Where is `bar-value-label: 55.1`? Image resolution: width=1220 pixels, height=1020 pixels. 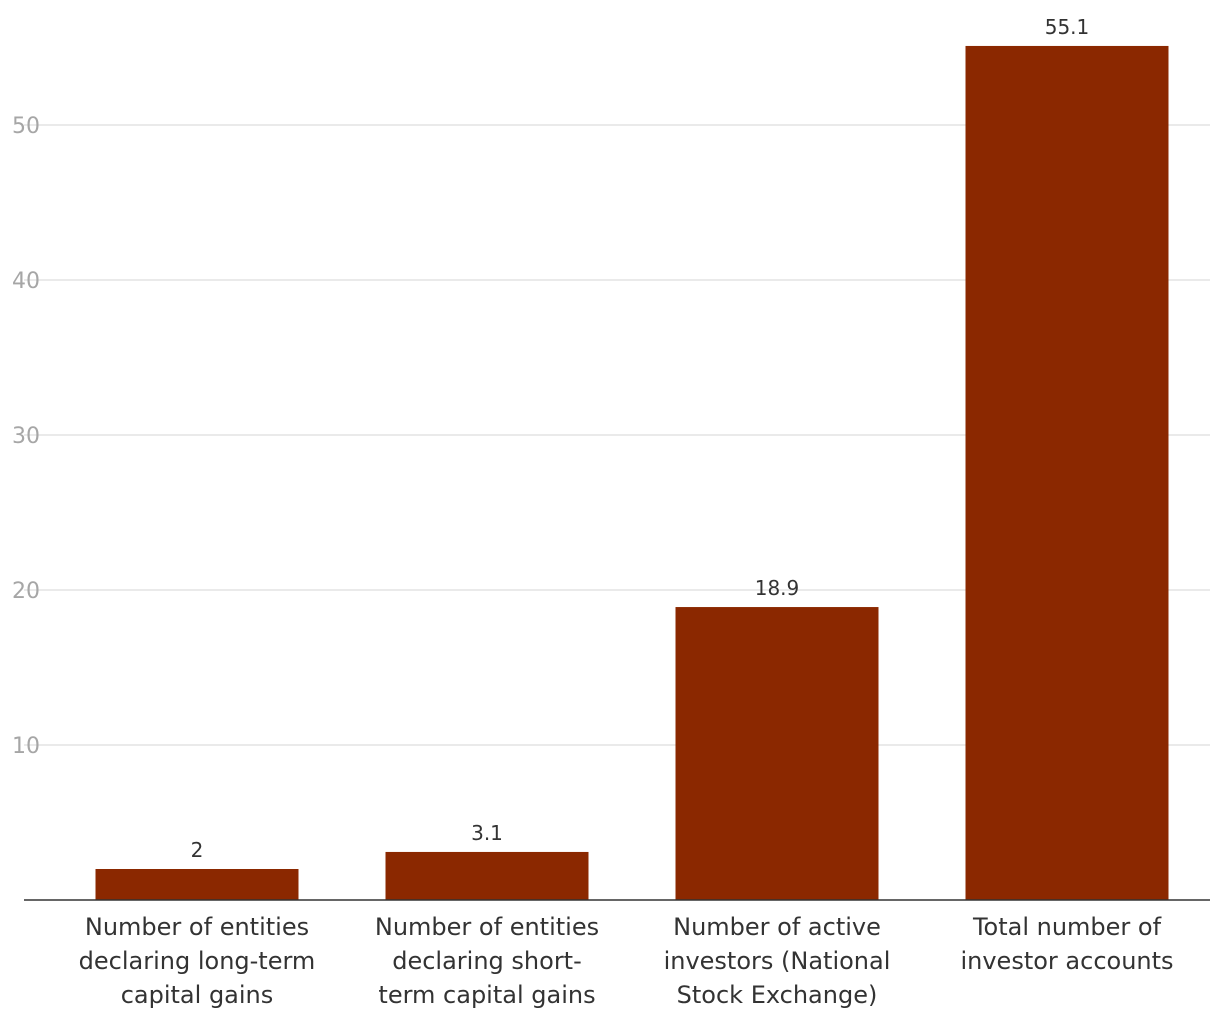
bar-value-label: 55.1 is located at coordinates (1067, 27).